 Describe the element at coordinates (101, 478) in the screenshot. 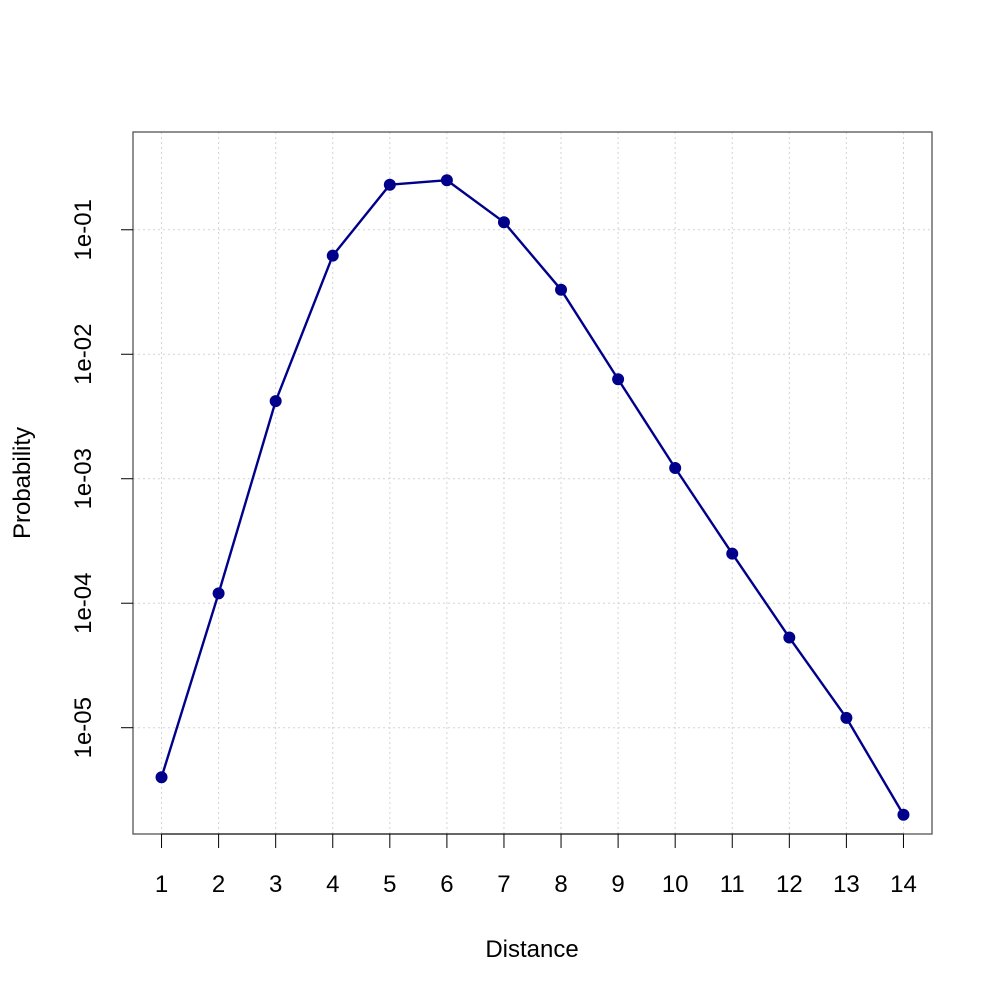

I see `y-axis: 1e-05 1e-04 1e-03 1e-02 1e-01` at that location.